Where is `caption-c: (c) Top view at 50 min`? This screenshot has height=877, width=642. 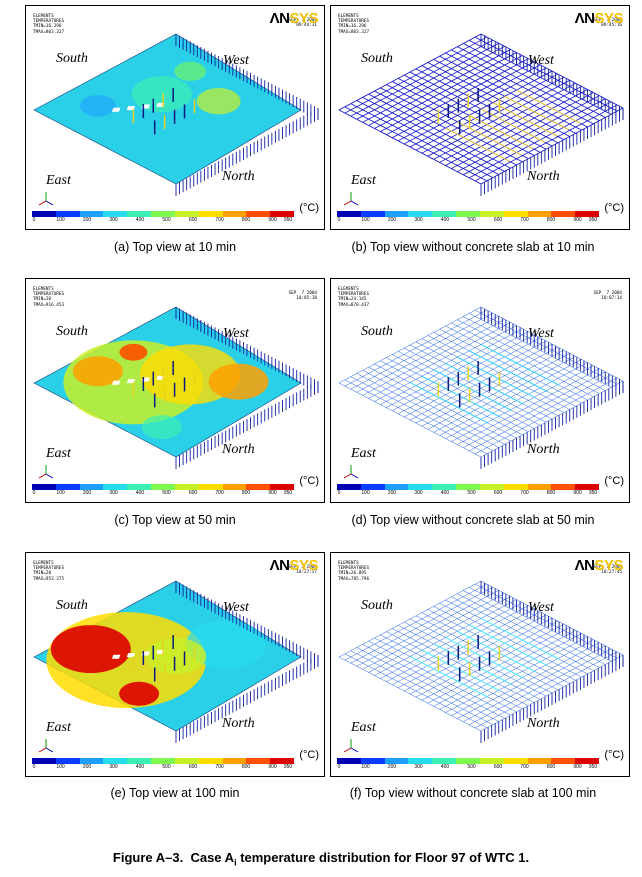 caption-c: (c) Top view at 50 min is located at coordinates (175, 520).